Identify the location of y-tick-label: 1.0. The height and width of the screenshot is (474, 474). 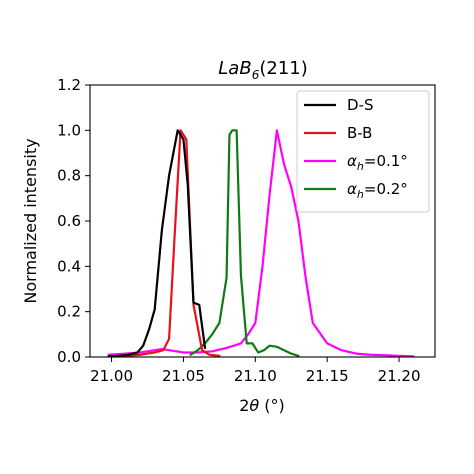
(69, 130).